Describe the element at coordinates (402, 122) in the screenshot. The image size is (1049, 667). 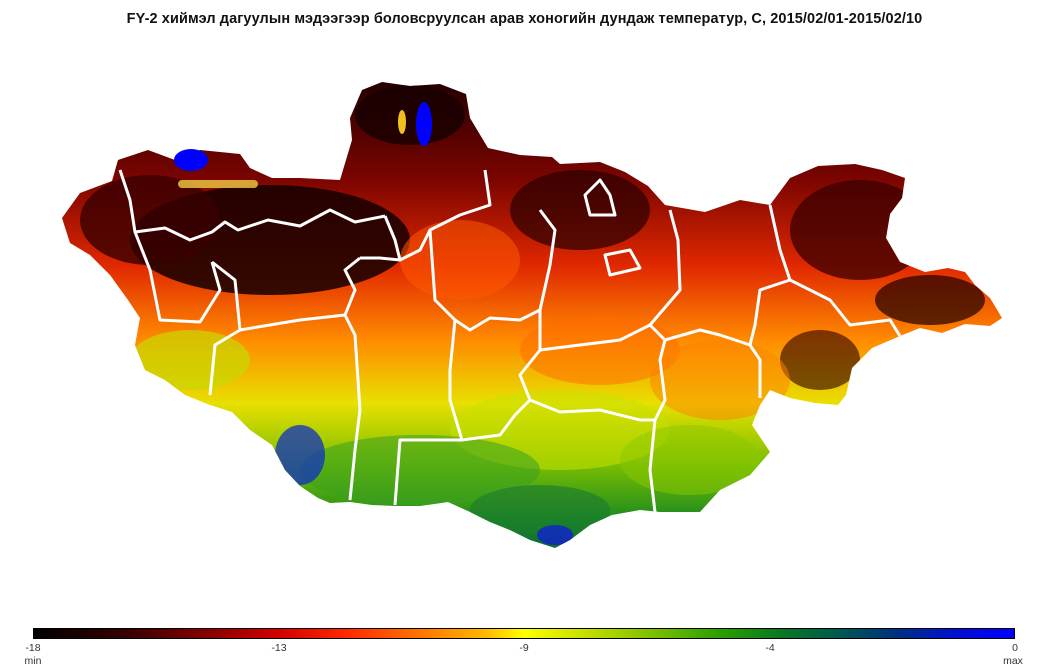
I see `lake-darkhad` at that location.